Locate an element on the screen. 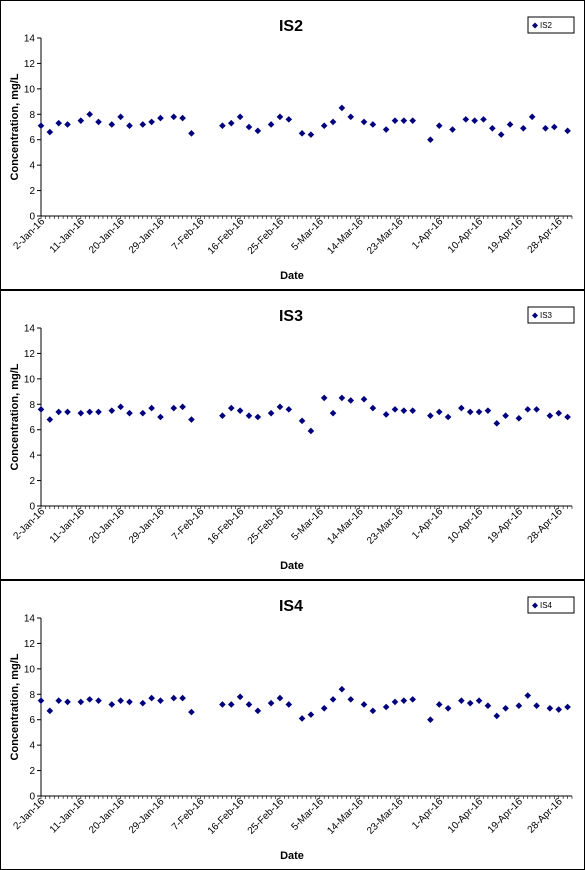 The image size is (585, 870). x-tick-label: 14-Mar-16 is located at coordinates (345, 236).